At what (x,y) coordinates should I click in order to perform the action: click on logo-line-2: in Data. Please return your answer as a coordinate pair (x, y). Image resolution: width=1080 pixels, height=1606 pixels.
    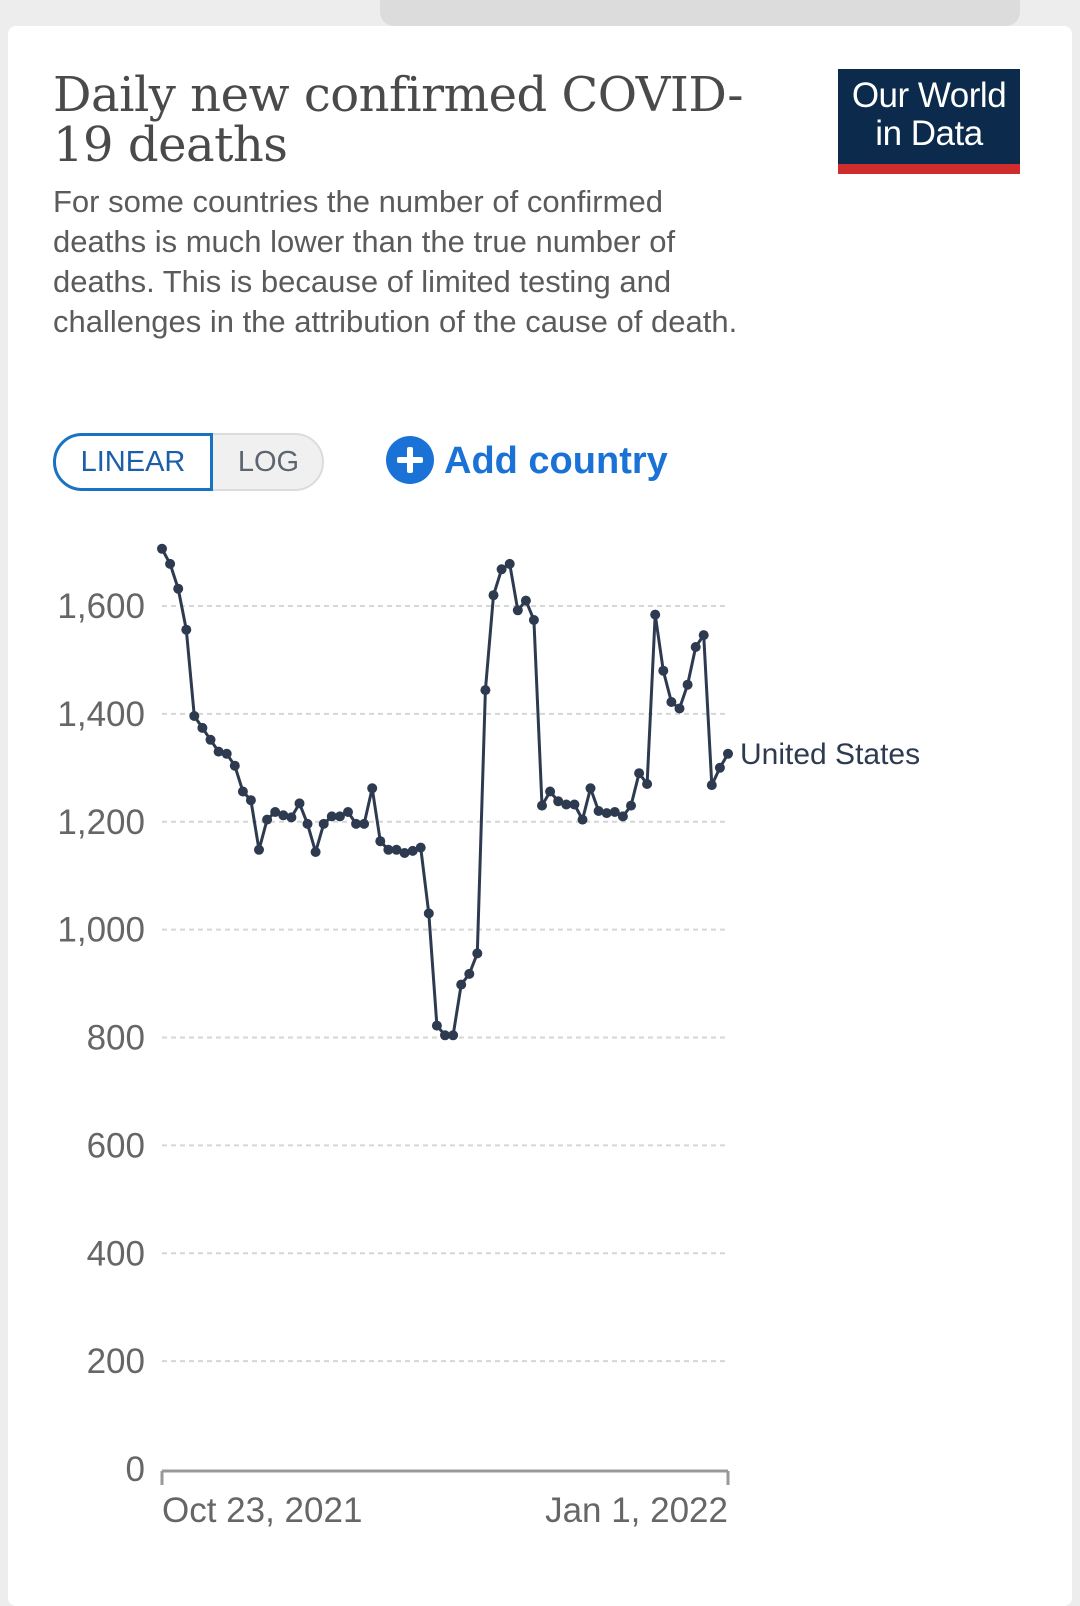
    Looking at the image, I should click on (929, 133).